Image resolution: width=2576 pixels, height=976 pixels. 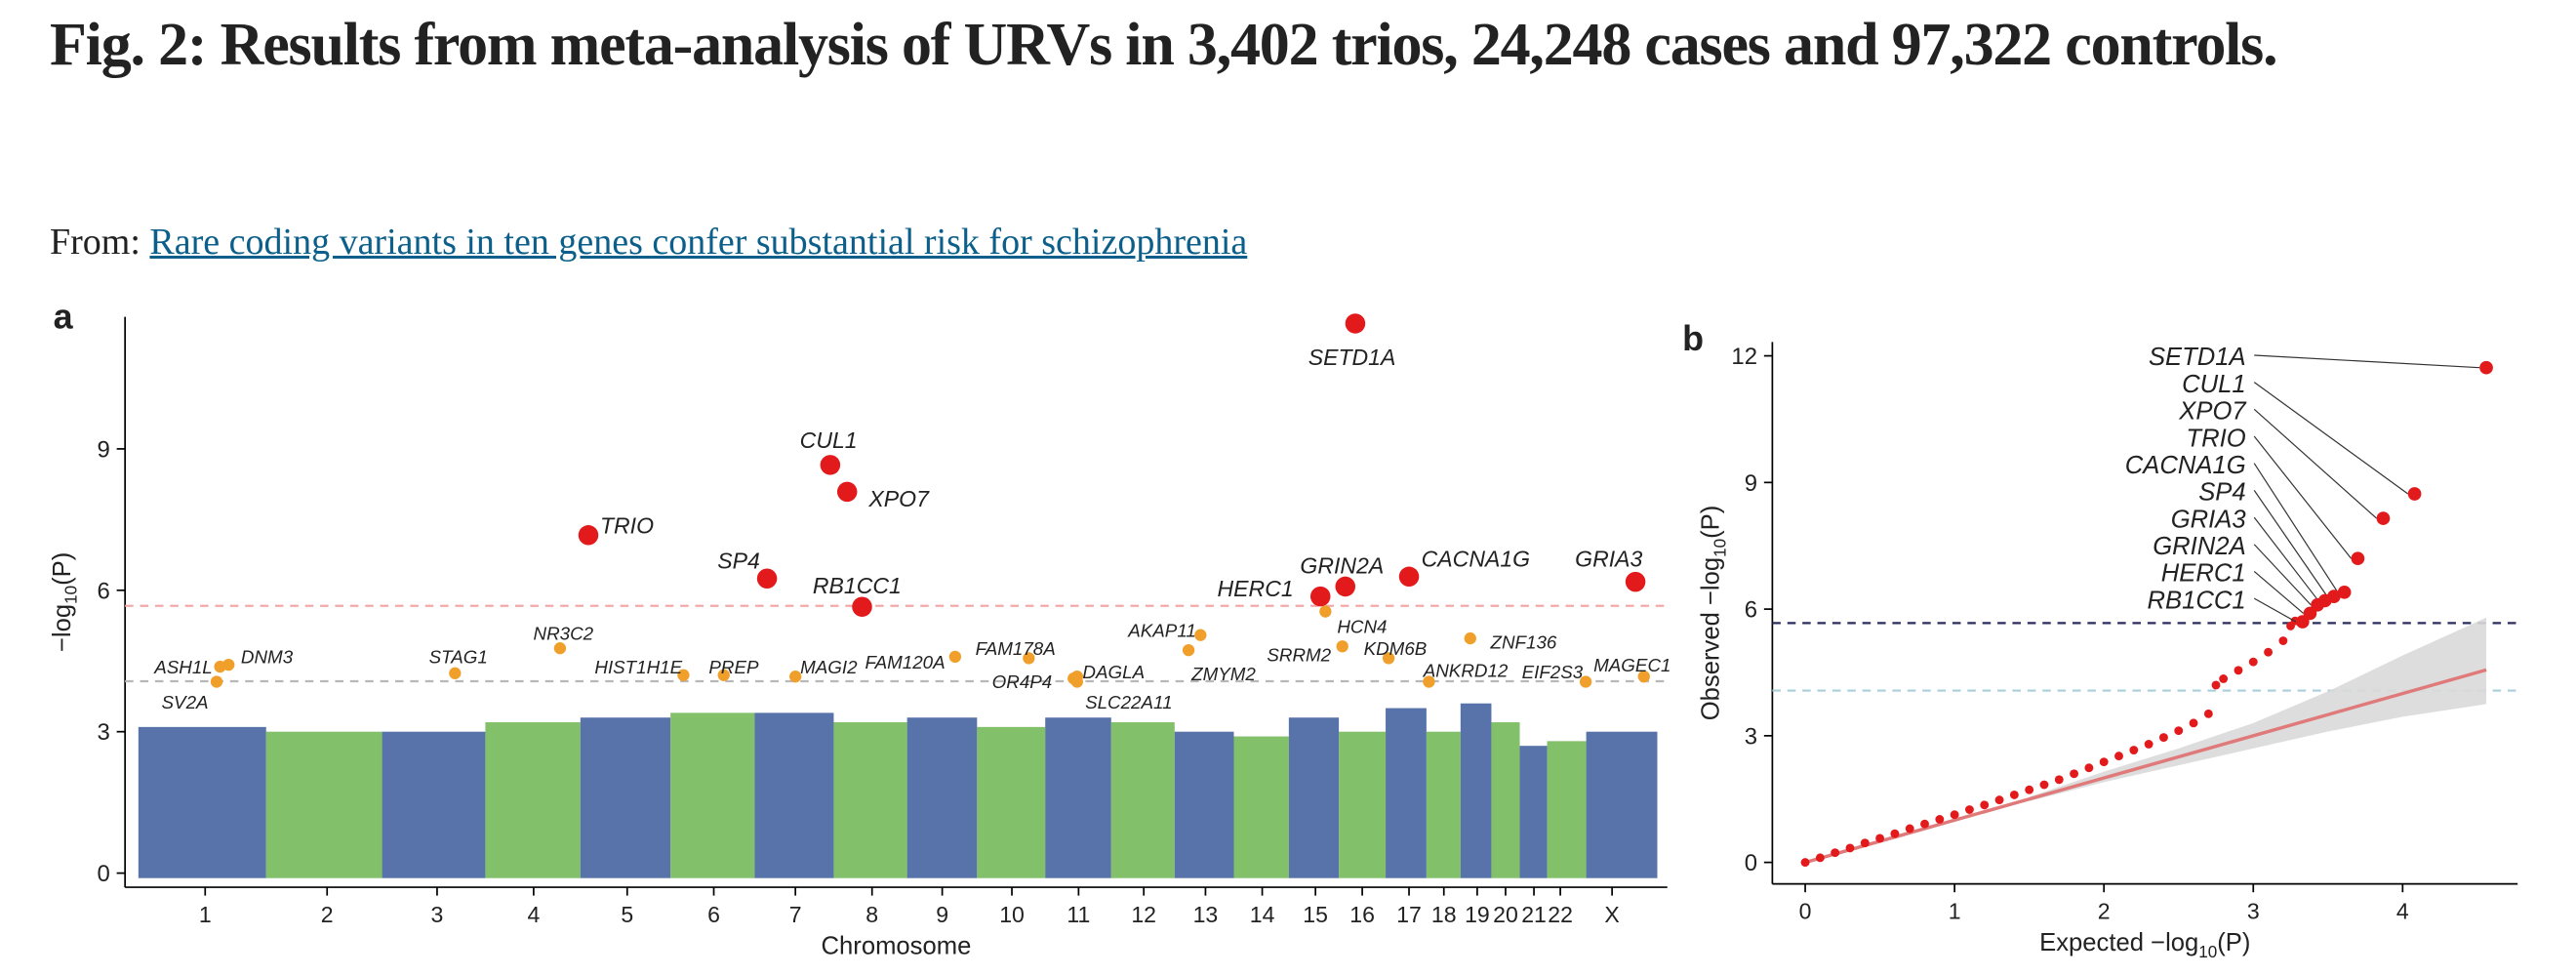 What do you see at coordinates (2145, 766) in the screenshot?
I see `expected-line` at bounding box center [2145, 766].